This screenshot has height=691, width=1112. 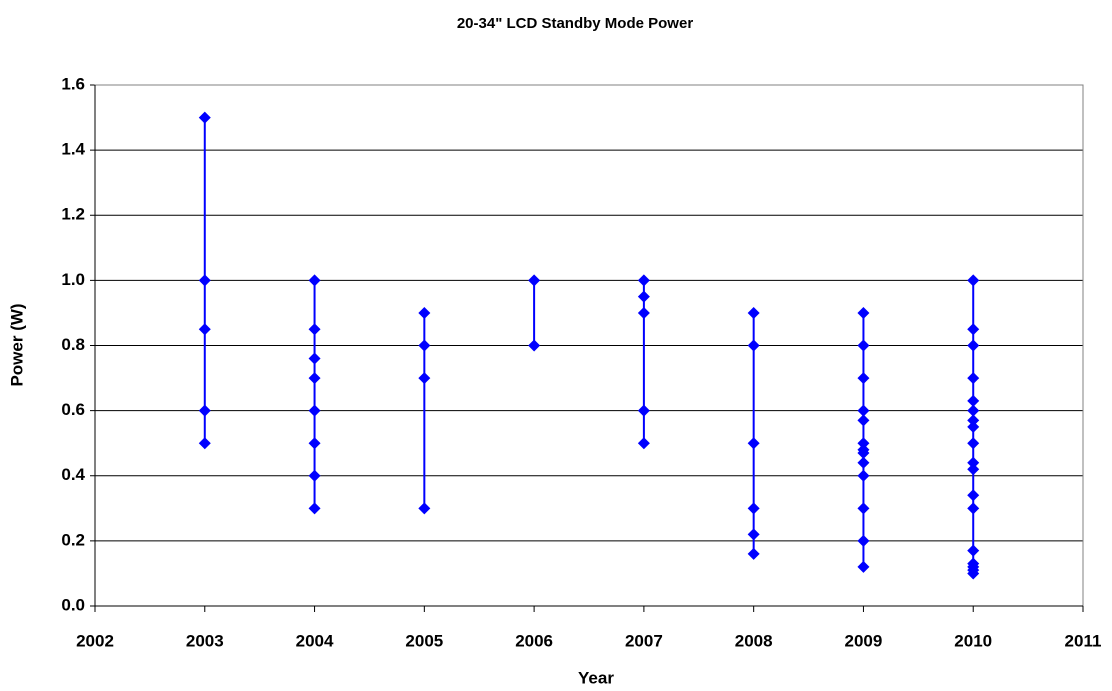 I want to click on y-tick-label: 1.2, so click(x=73, y=214).